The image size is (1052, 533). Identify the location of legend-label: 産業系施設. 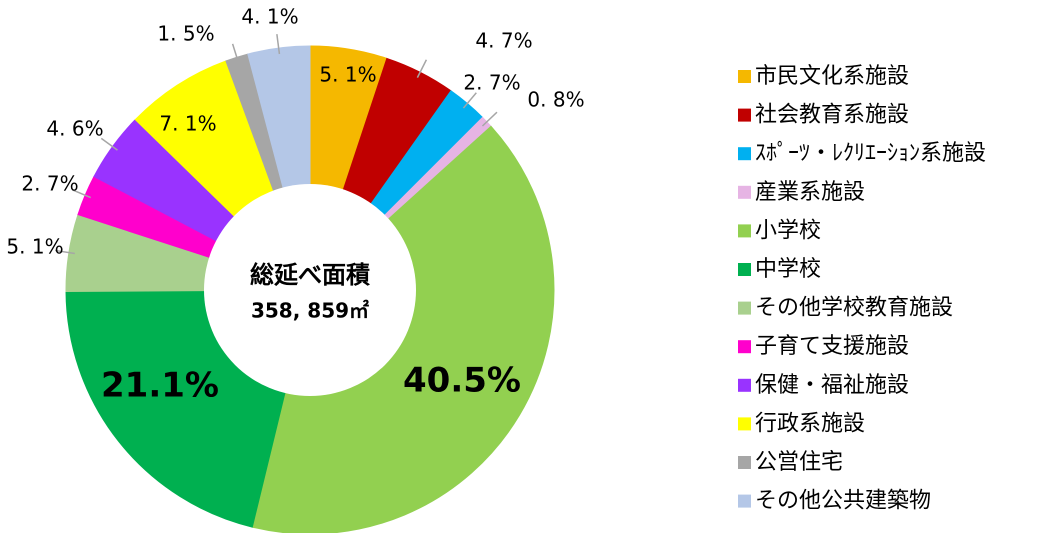
(810, 192).